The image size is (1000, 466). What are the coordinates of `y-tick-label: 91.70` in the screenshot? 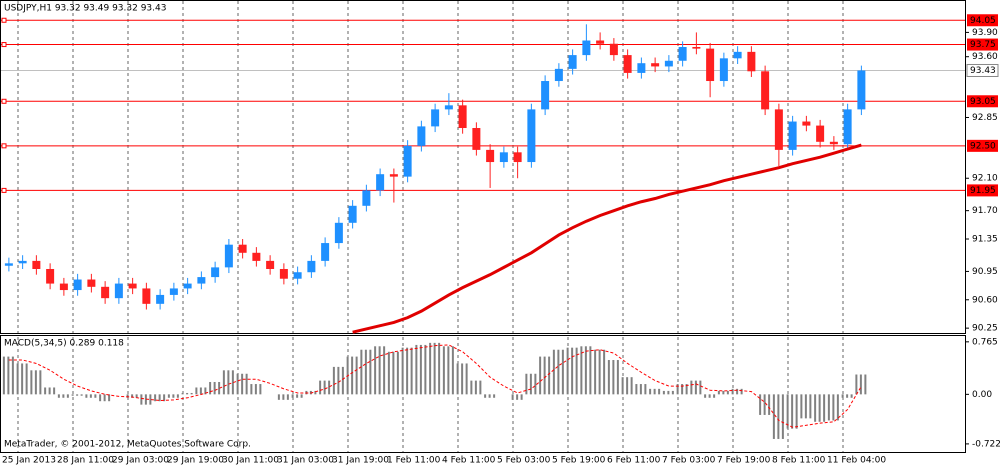 It's located at (985, 211).